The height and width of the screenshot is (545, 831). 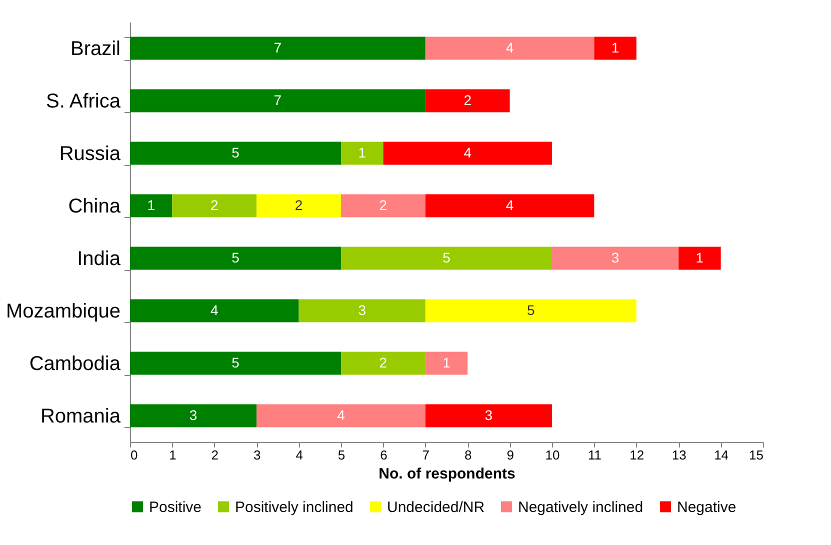 I want to click on y-tick-label: Russia, so click(x=90, y=153).